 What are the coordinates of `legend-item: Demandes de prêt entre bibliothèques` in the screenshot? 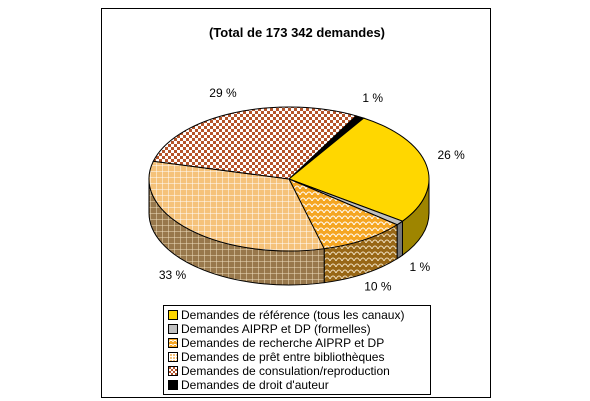 It's located at (297, 357).